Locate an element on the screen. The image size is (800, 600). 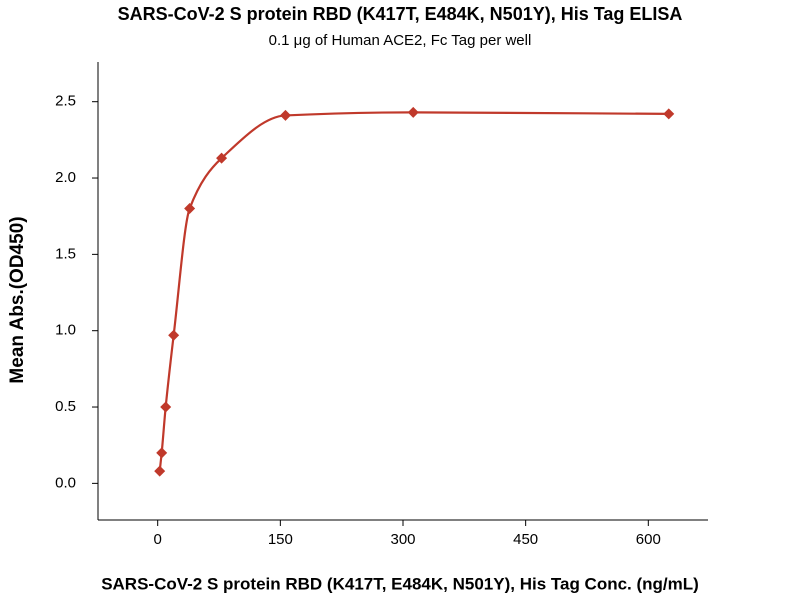
y-tick-label: 2.5 is located at coordinates (65, 101).